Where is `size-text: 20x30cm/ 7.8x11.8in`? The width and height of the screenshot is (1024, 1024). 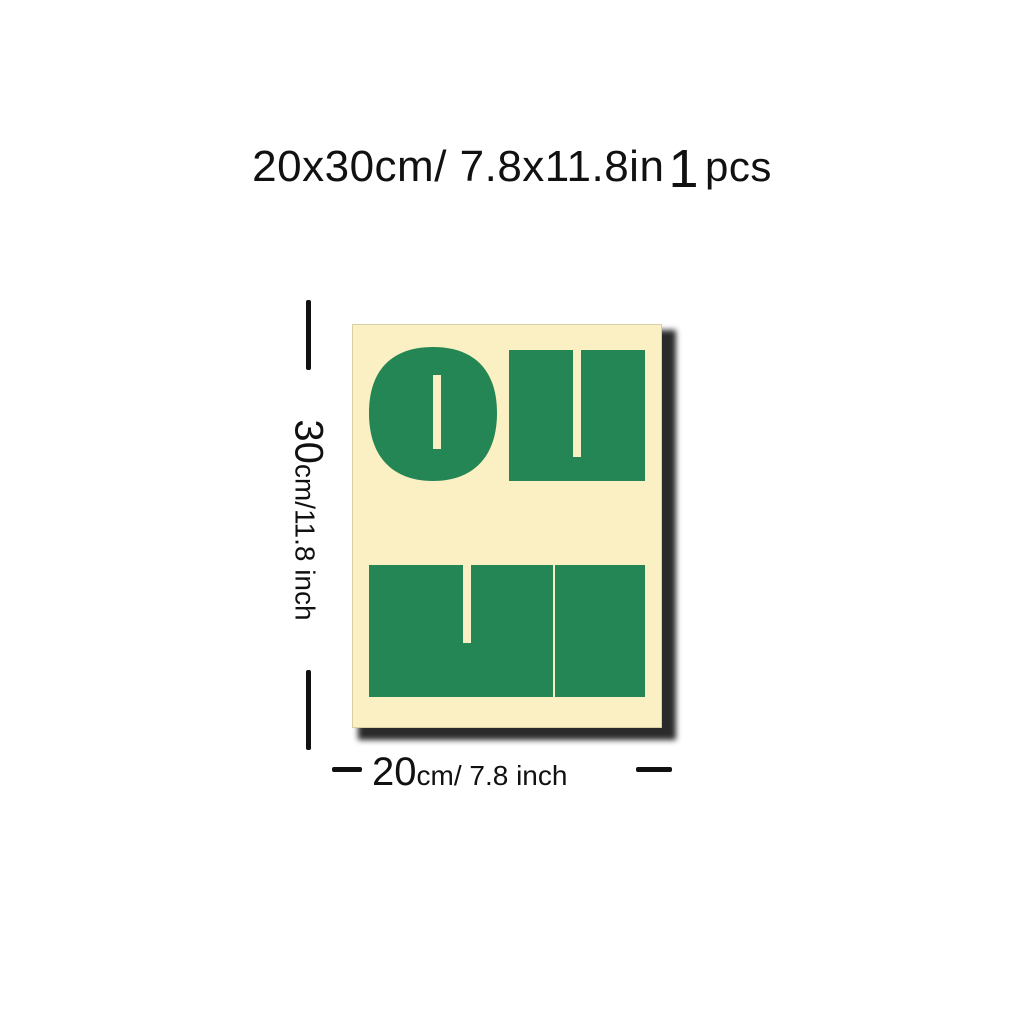 size-text: 20x30cm/ 7.8x11.8in is located at coordinates (458, 166).